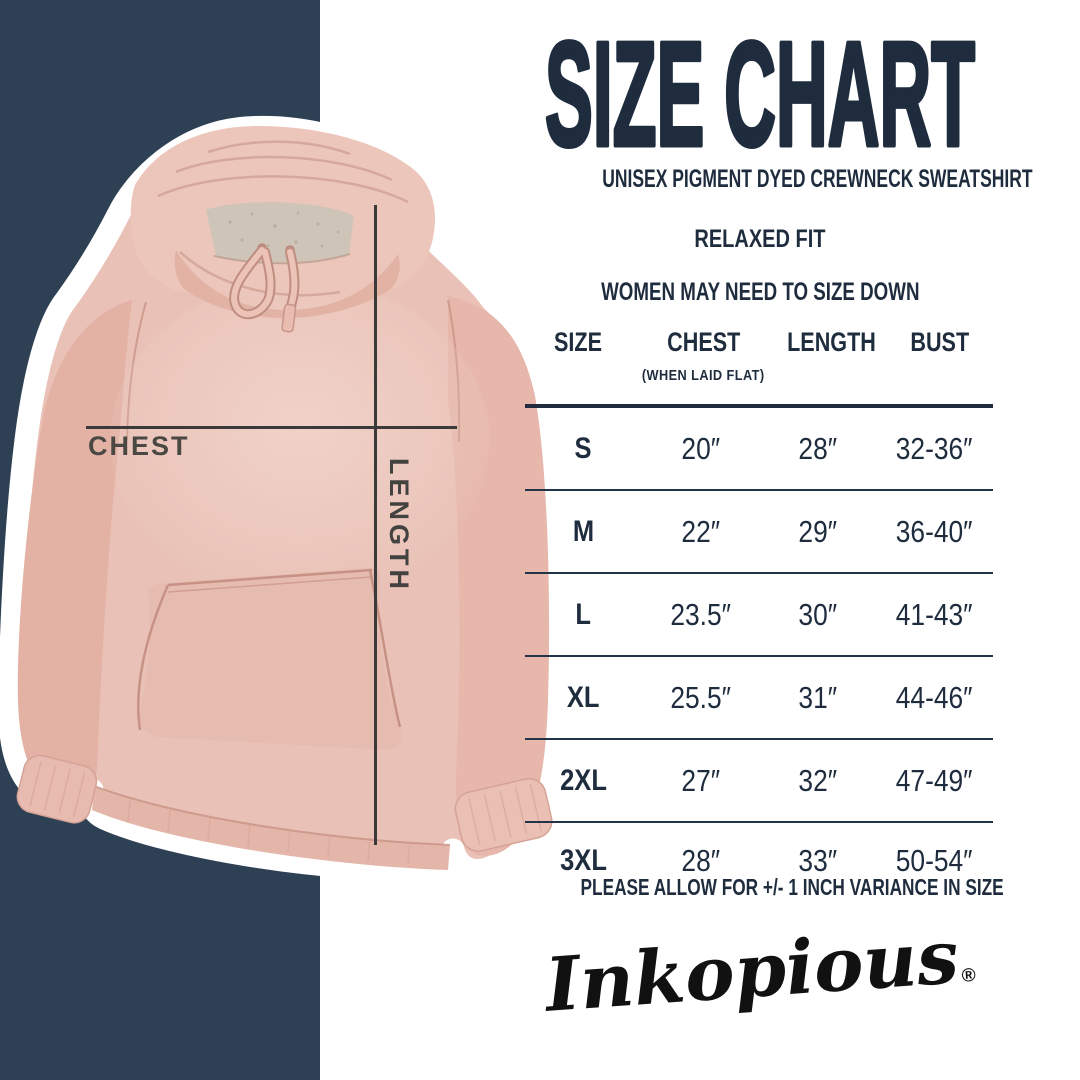  What do you see at coordinates (583, 531) in the screenshot?
I see `cell-size: M` at bounding box center [583, 531].